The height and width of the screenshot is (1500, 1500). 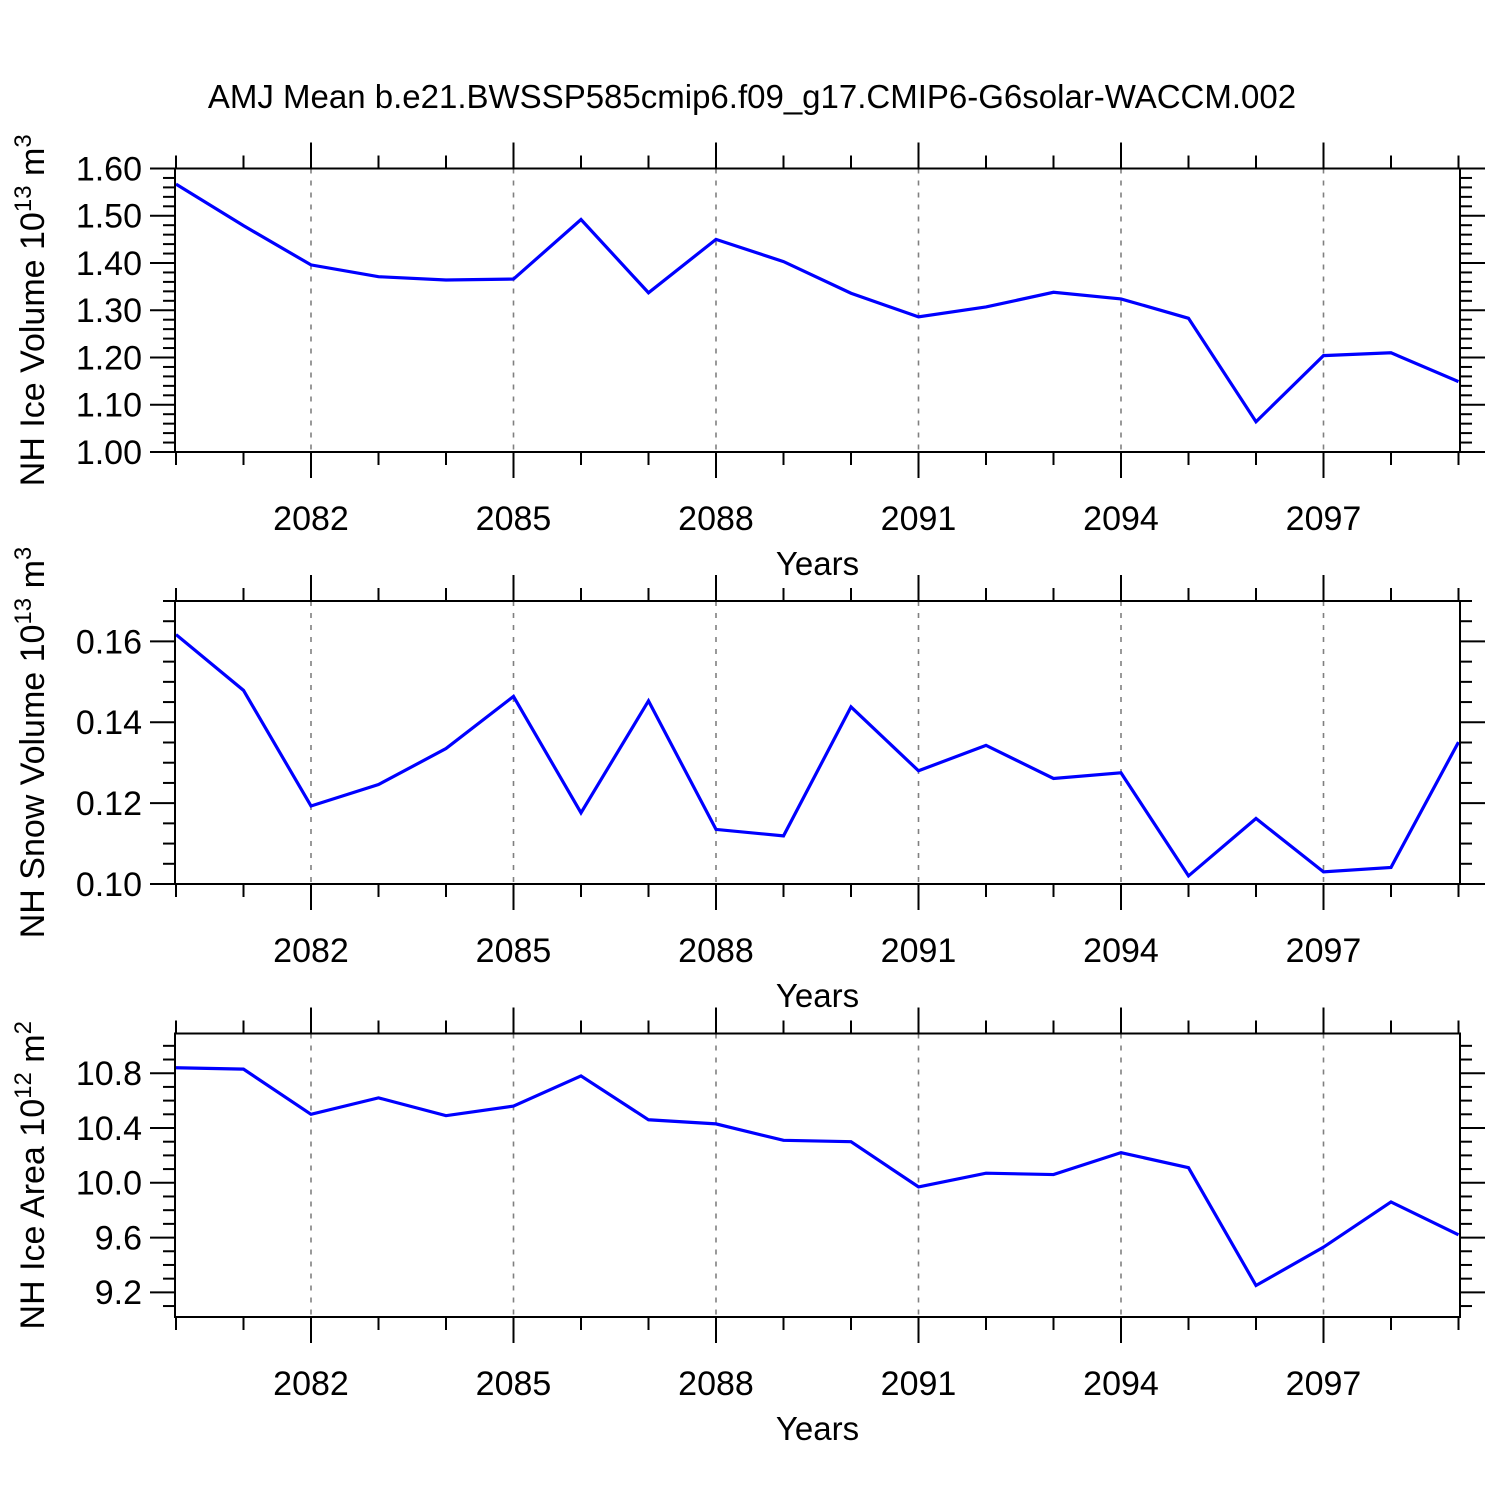 What do you see at coordinates (109, 804) in the screenshot?
I see `y-tick-label: 0.12` at bounding box center [109, 804].